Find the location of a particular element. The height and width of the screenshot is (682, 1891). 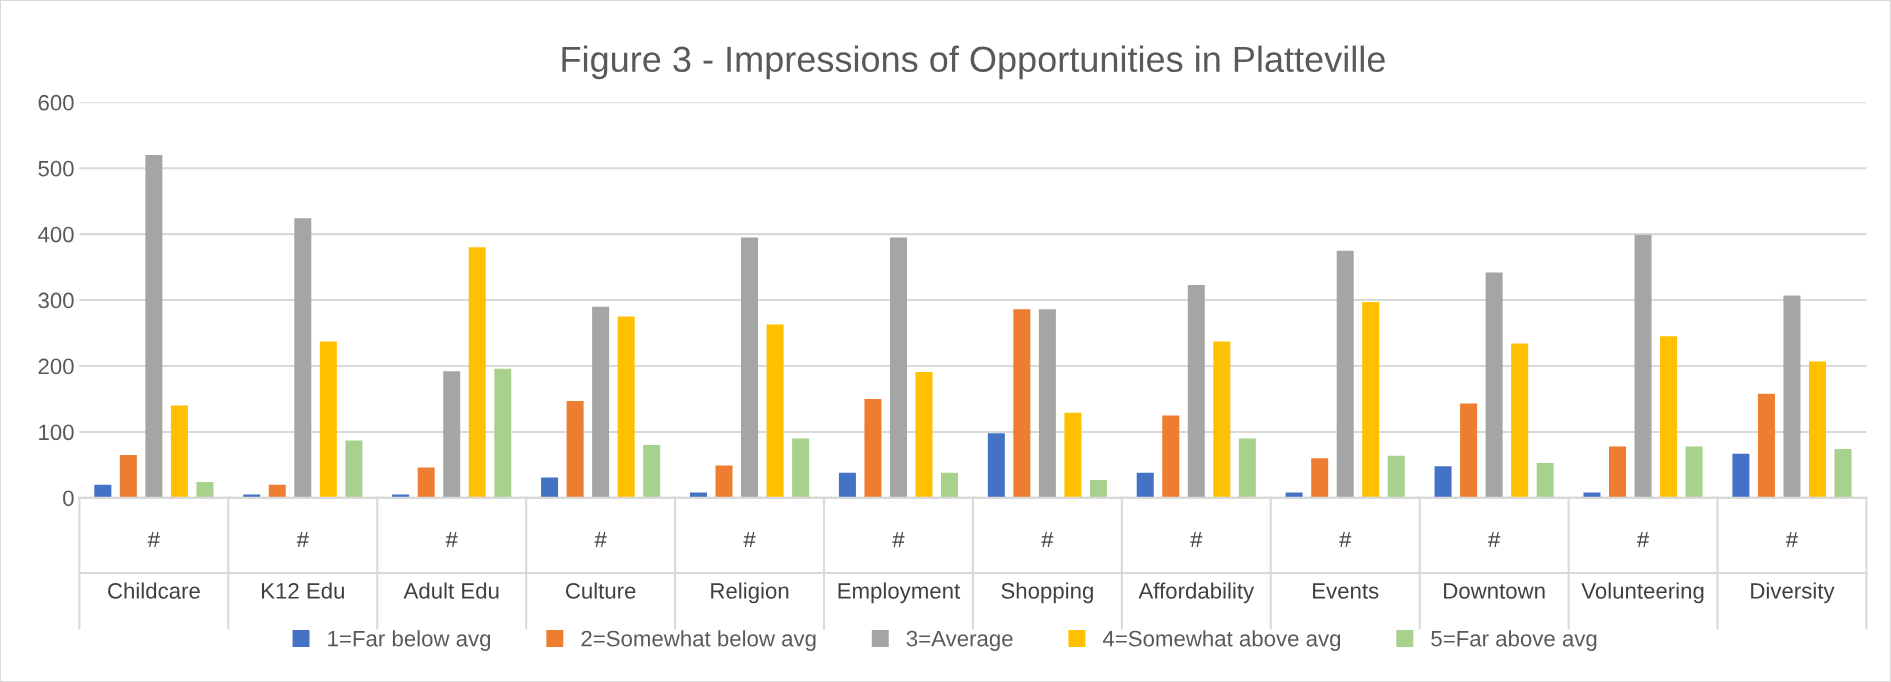

legend-label: 3=Average is located at coordinates (959, 640).